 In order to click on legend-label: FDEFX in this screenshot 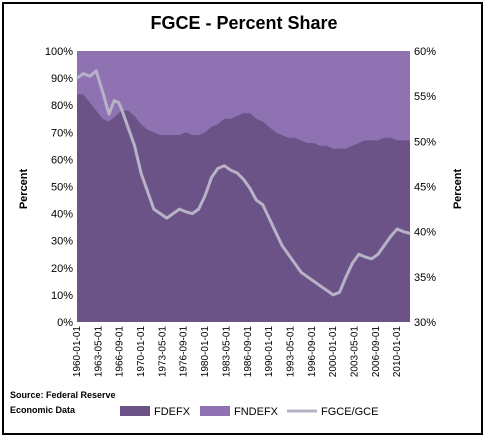, I will do `click(172, 412)`.